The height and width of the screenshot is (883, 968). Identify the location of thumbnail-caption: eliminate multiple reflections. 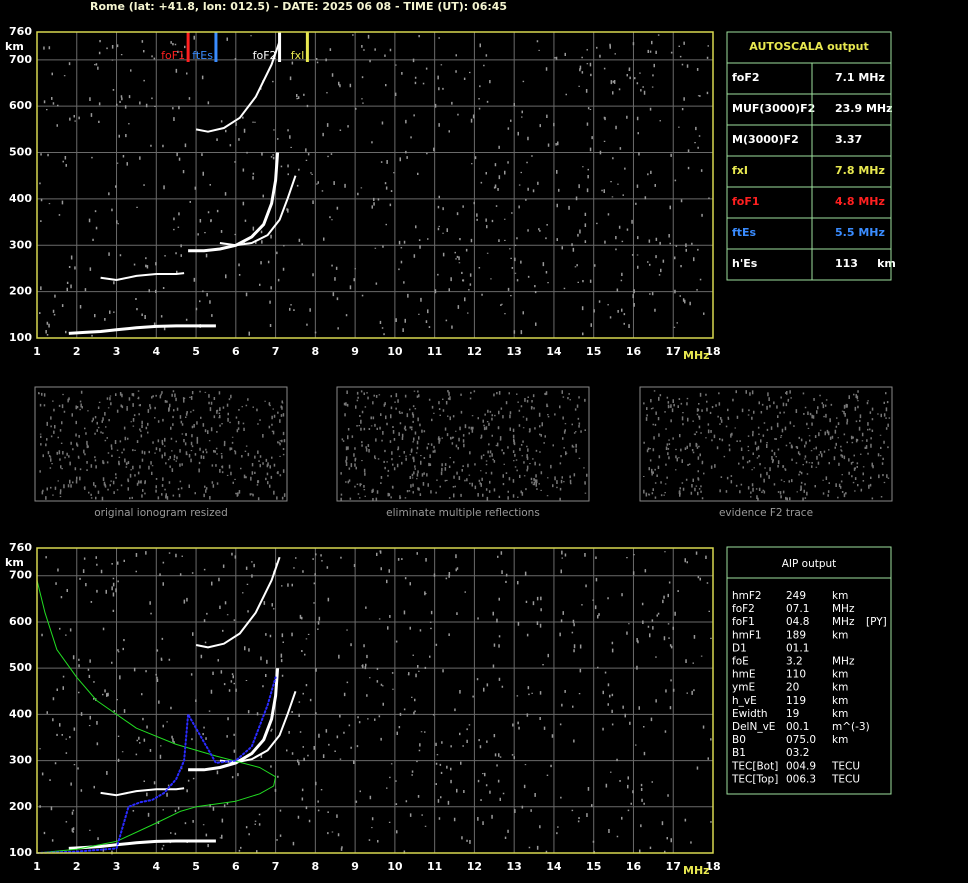
(463, 513).